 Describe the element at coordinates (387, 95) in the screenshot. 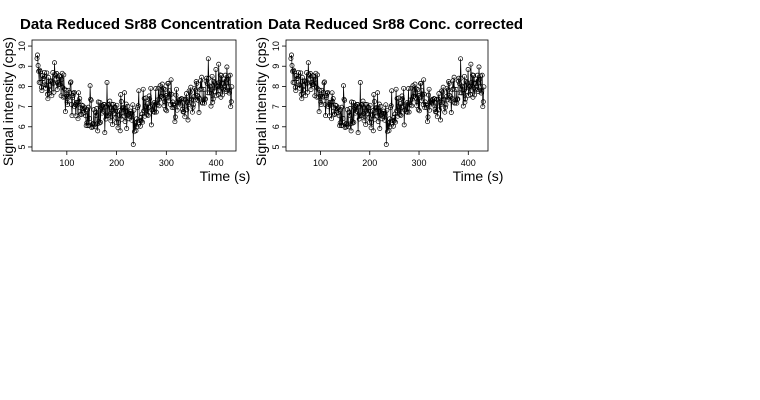

I see `plot-frame` at that location.